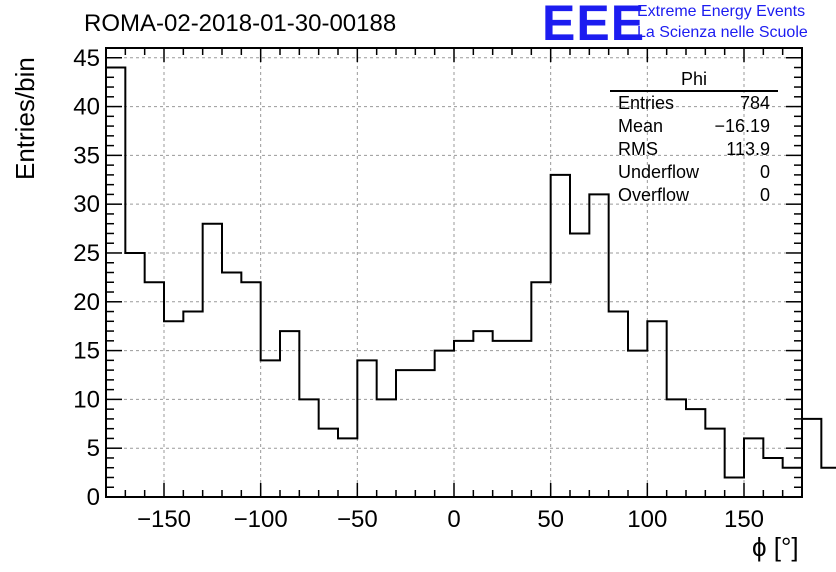  I want to click on x-tick-label: 50, so click(550, 519).